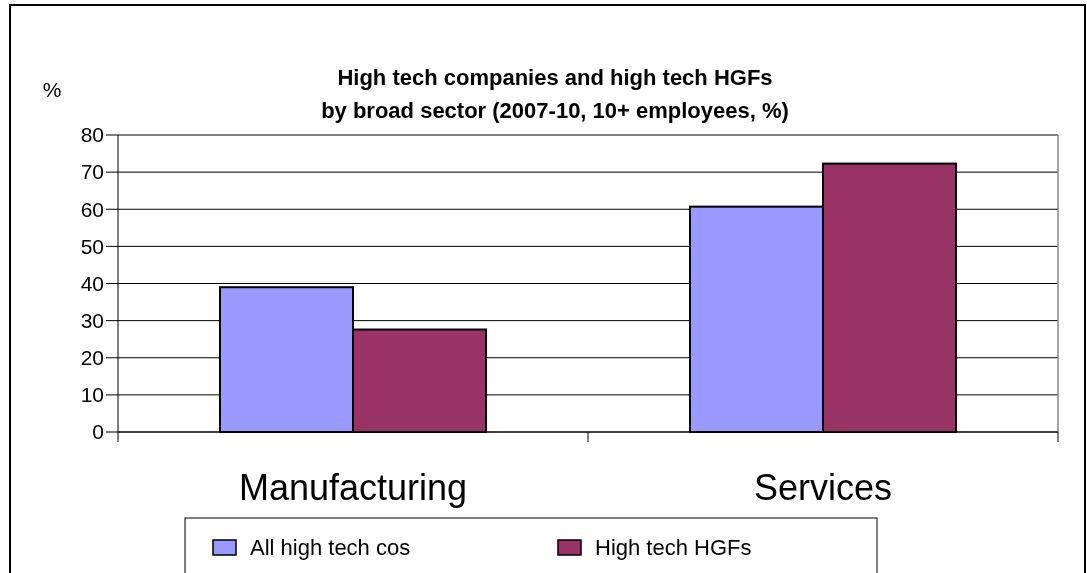 This screenshot has width=1087, height=573. Describe the element at coordinates (92, 135) in the screenshot. I see `y-tick-label: 80` at that location.